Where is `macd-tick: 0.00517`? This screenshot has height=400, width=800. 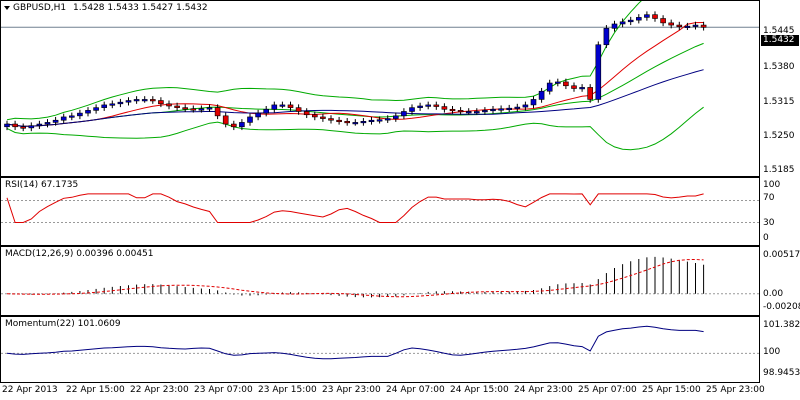 macd-tick: 0.00517 is located at coordinates (781, 255).